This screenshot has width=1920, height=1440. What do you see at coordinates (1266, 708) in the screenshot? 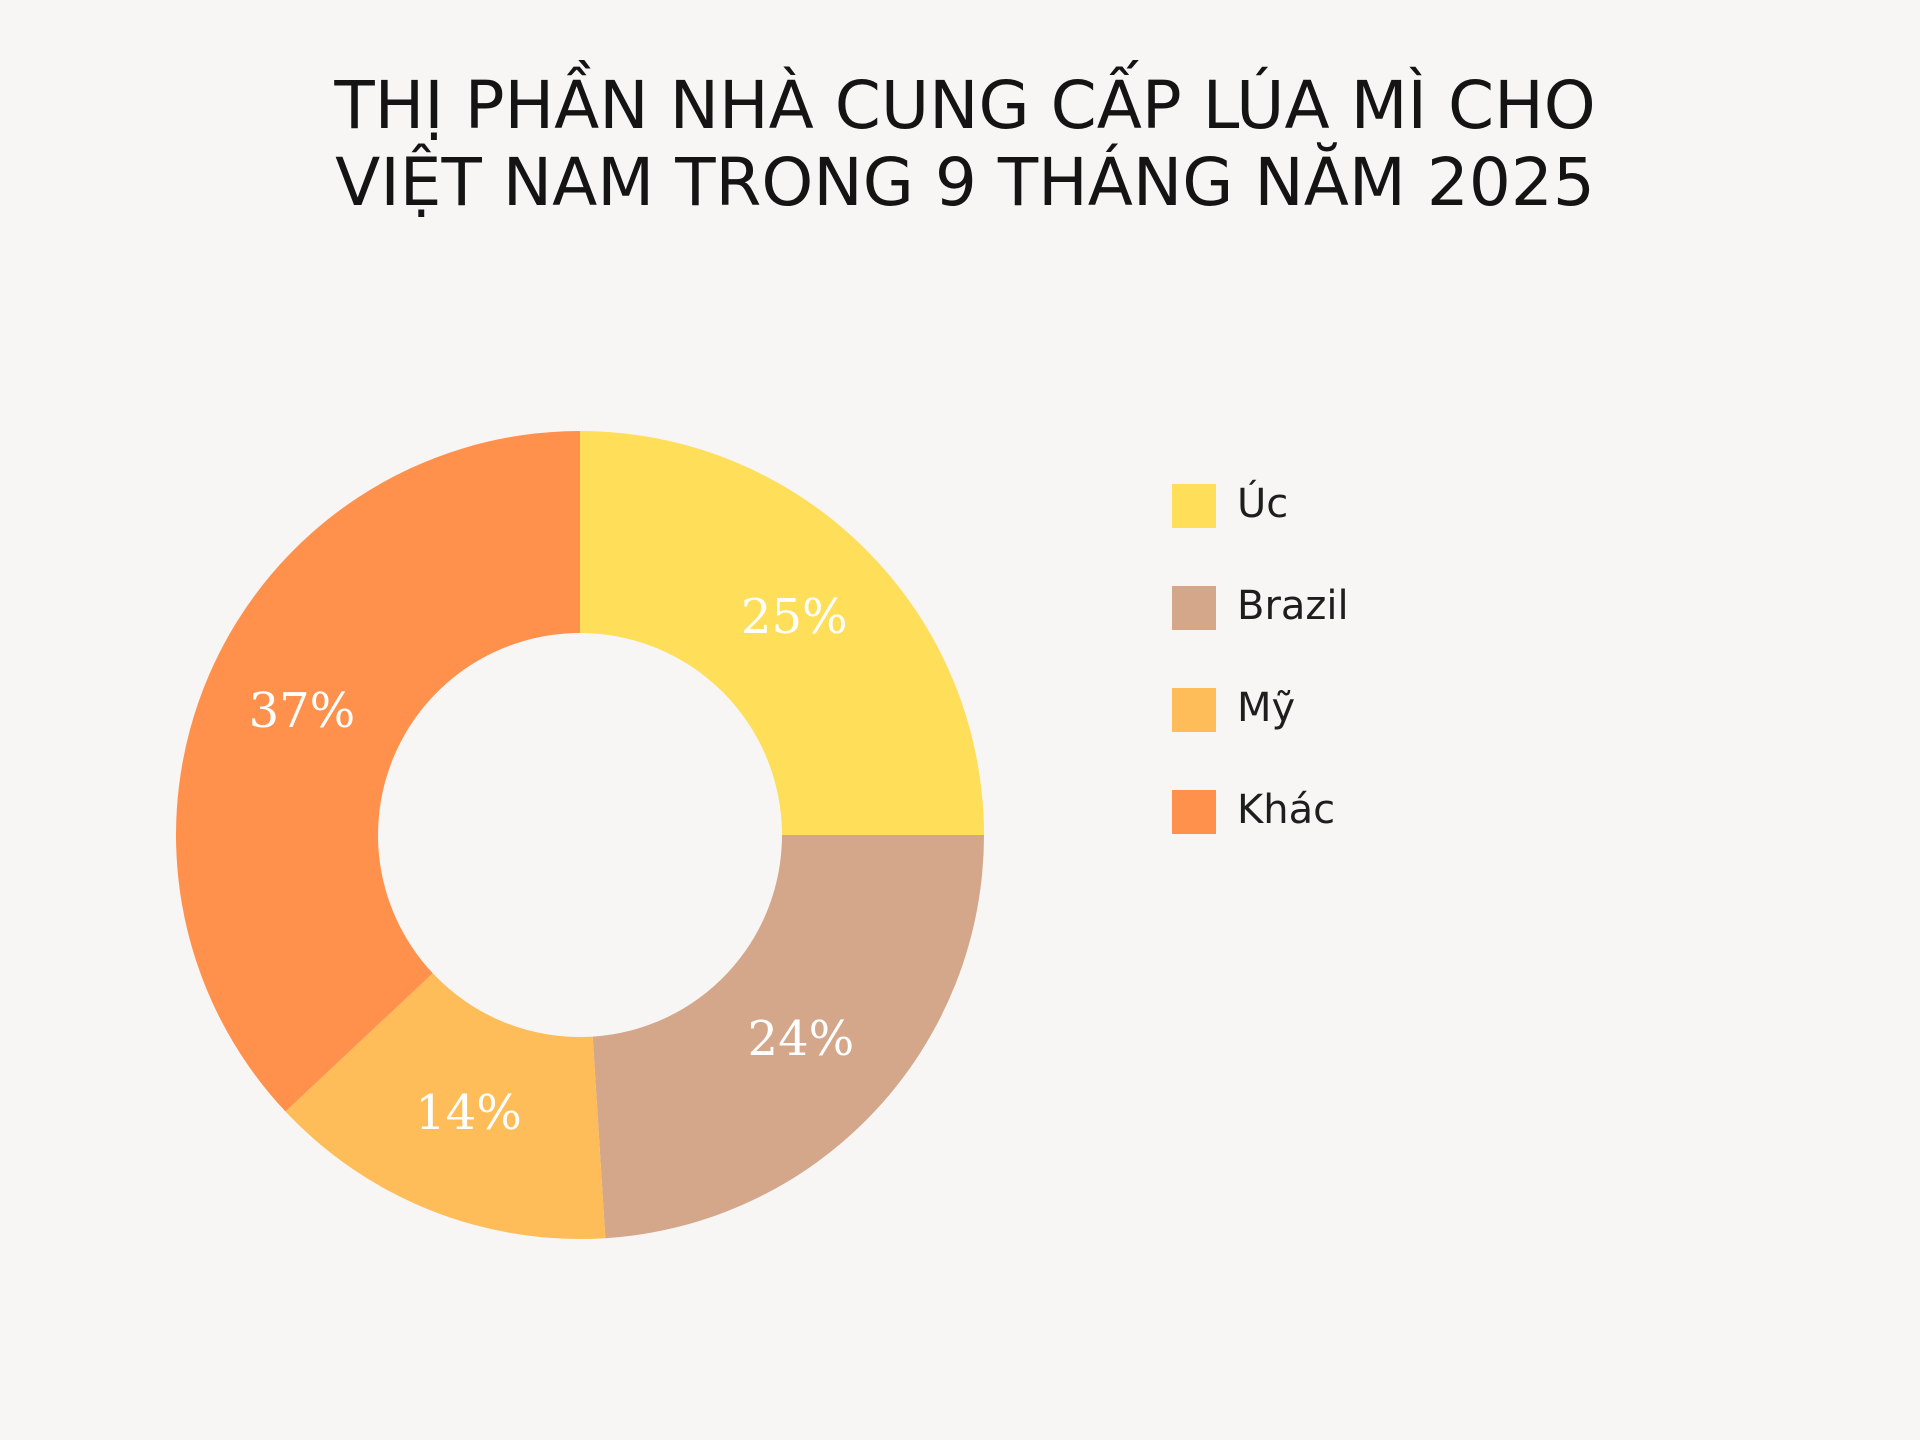
I see `legend-label: Mỹ` at bounding box center [1266, 708].